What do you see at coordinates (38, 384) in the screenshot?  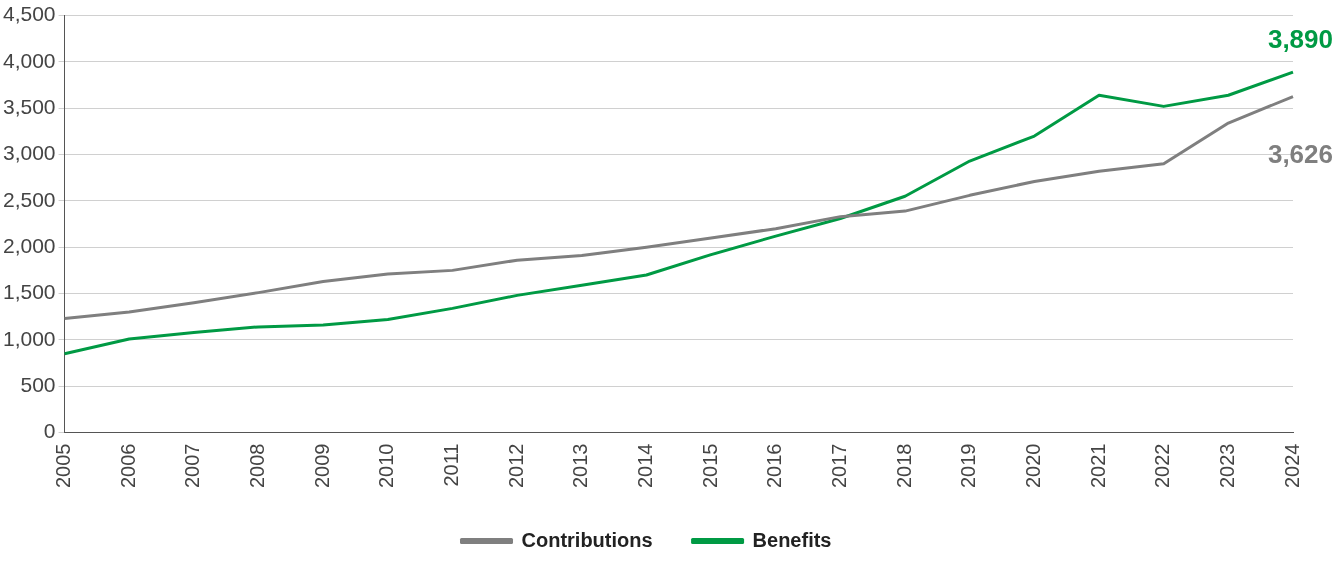 I see `y-tick-label: 500` at bounding box center [38, 384].